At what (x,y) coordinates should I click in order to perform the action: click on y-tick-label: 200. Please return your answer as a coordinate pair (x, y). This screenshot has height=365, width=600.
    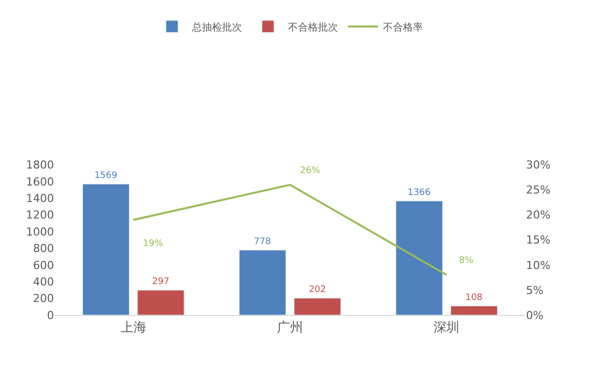
    Looking at the image, I should click on (43, 299).